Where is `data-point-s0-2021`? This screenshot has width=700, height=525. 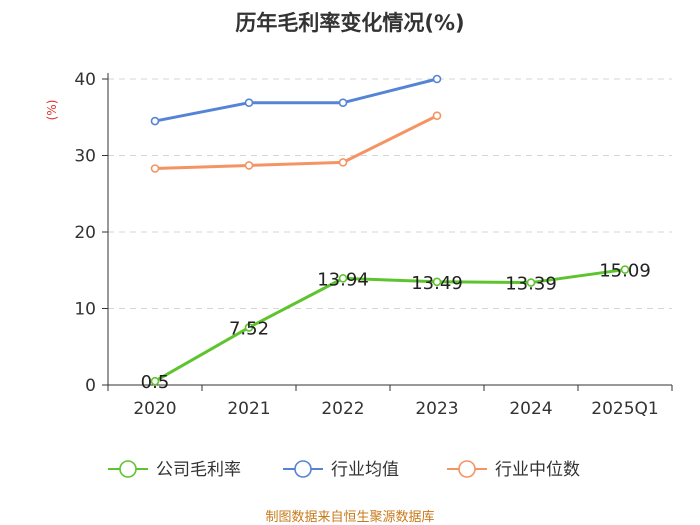
data-point-s0-2021 is located at coordinates (249, 327).